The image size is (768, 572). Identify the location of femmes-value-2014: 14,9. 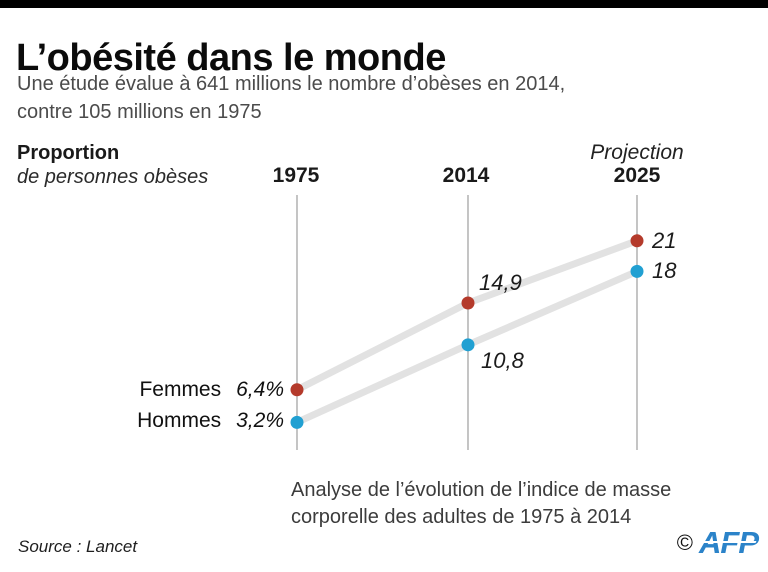
(500, 282).